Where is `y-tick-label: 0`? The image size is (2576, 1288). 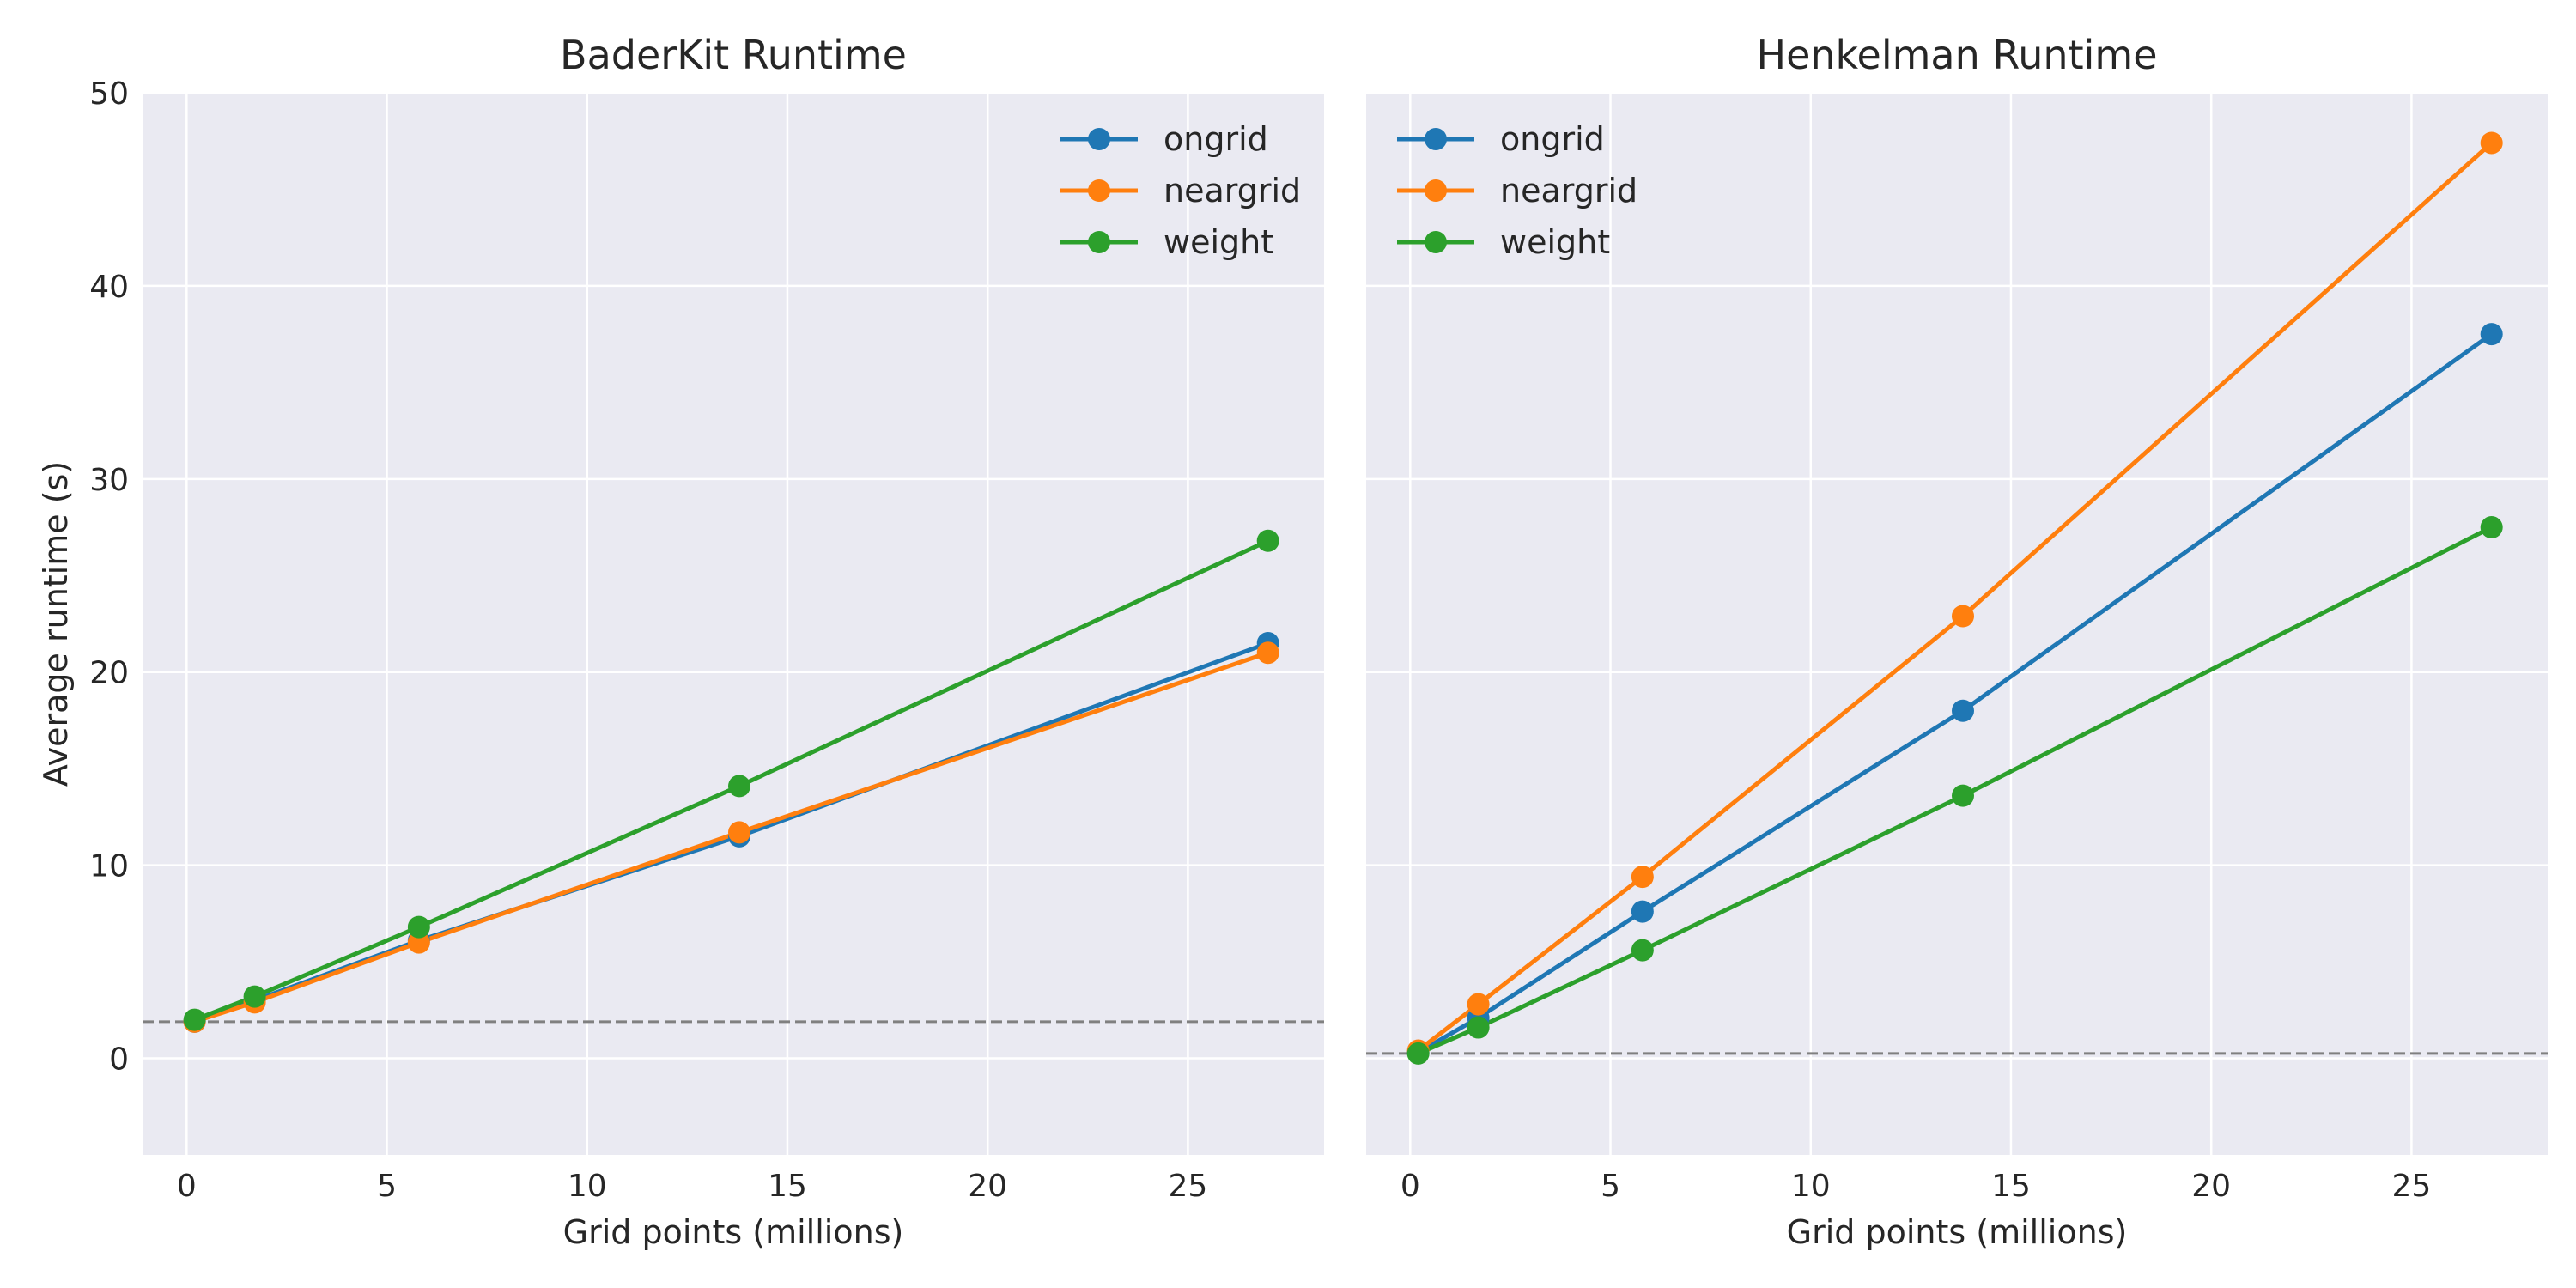 y-tick-label: 0 is located at coordinates (119, 1060).